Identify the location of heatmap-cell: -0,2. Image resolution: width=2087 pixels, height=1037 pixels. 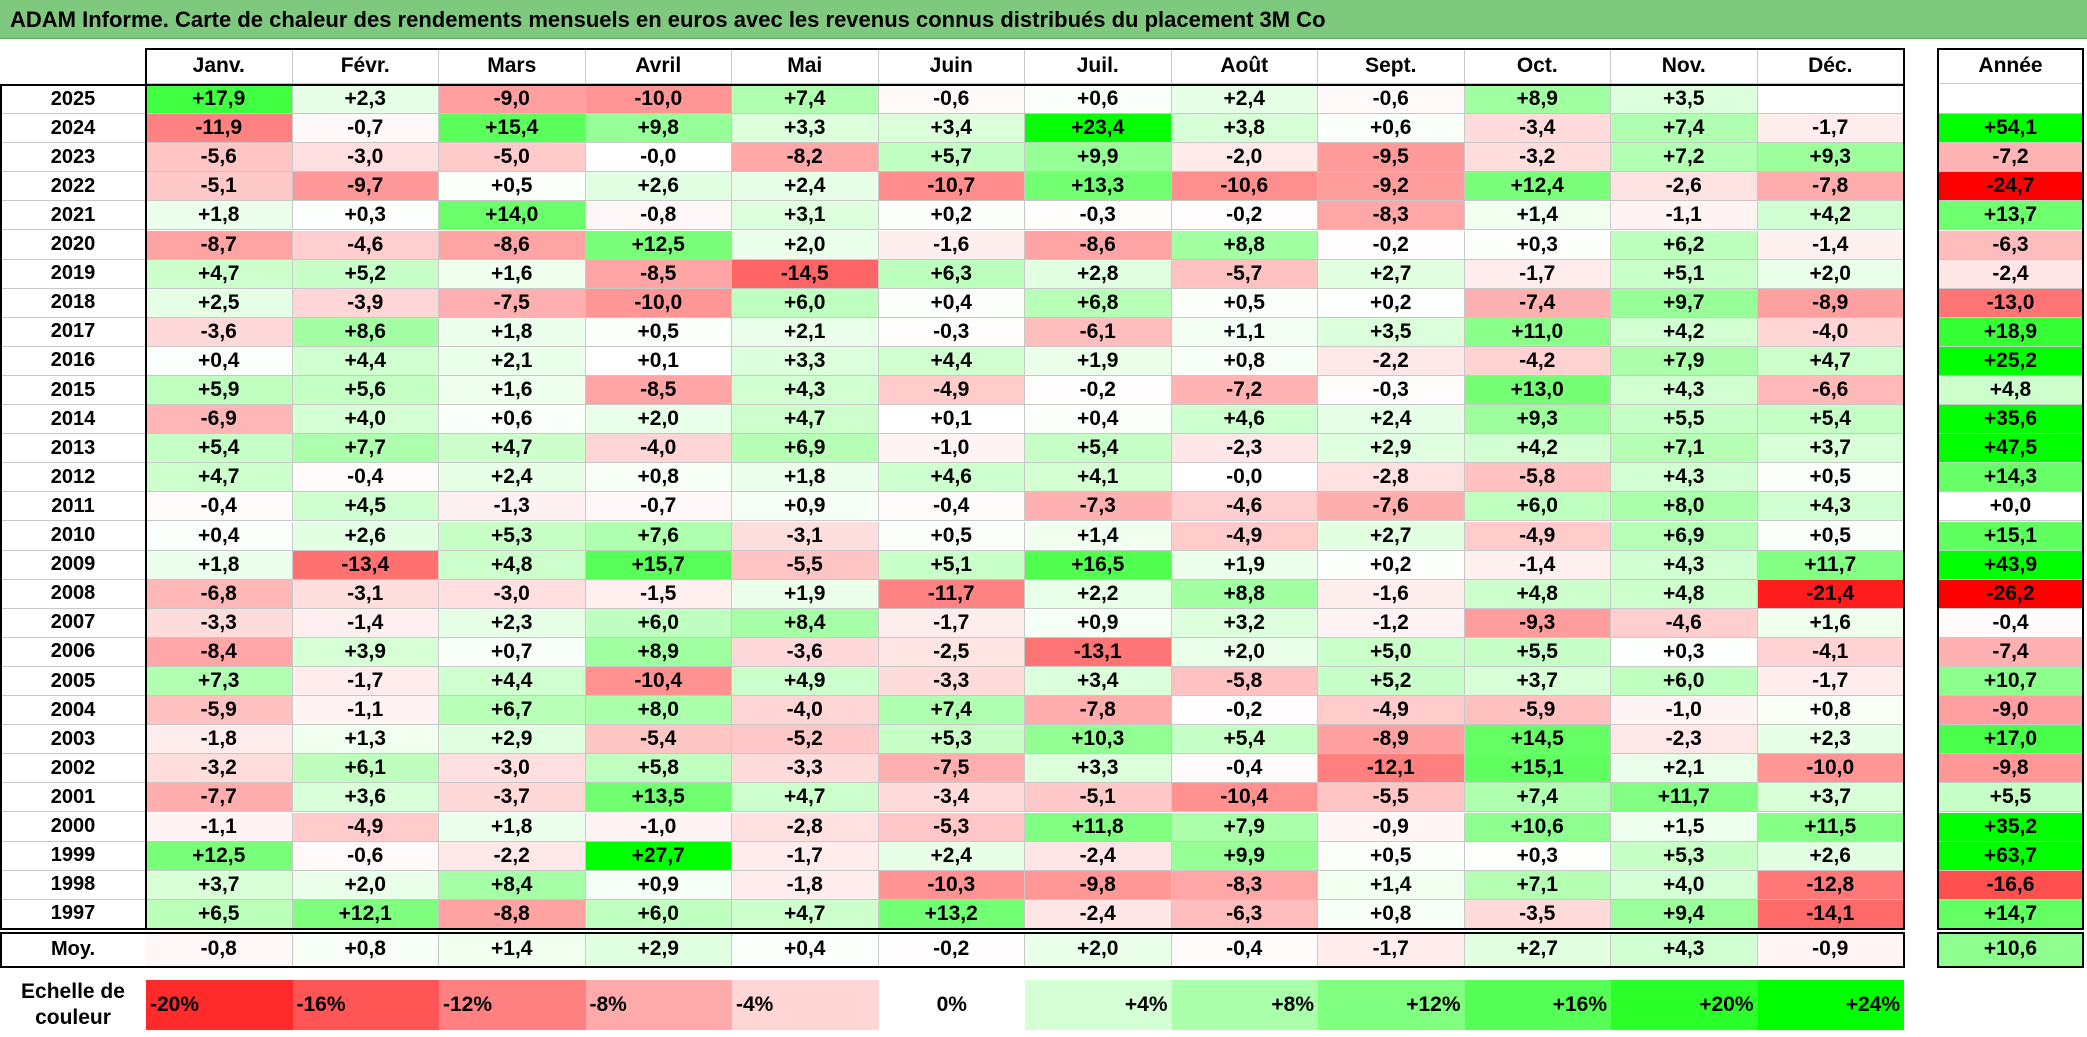
(1244, 711).